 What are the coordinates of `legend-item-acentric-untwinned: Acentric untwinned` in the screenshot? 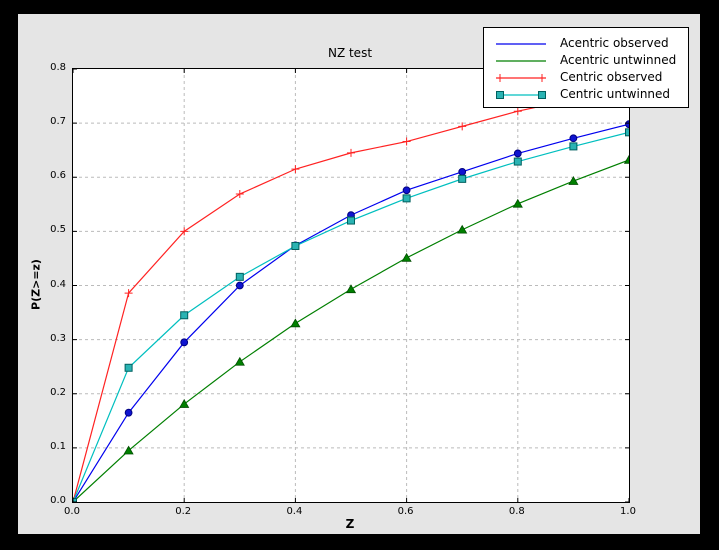 It's located at (585, 59).